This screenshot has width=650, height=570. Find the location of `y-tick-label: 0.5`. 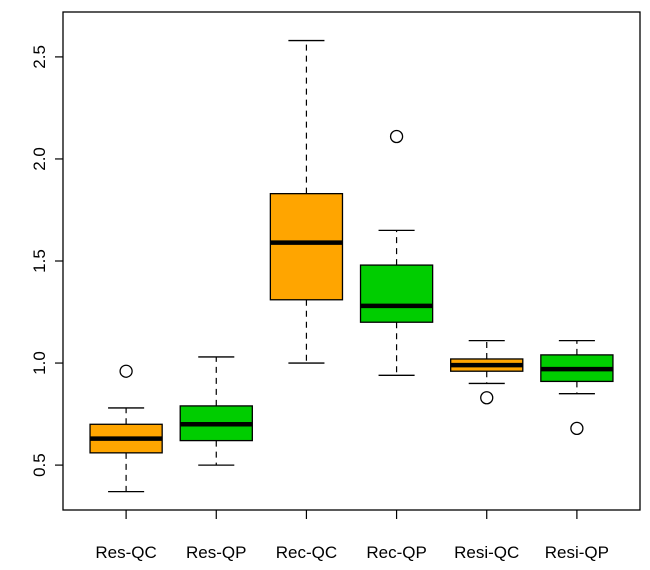

y-tick-label: 0.5 is located at coordinates (39, 465).